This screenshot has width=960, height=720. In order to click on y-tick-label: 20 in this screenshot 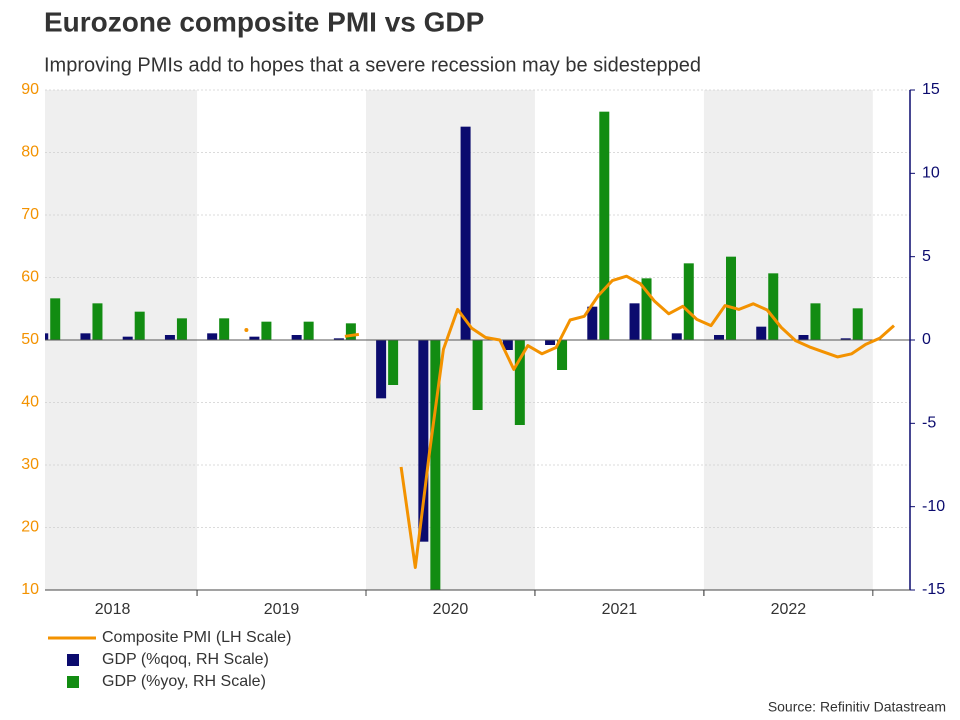, I will do `click(30, 527)`.